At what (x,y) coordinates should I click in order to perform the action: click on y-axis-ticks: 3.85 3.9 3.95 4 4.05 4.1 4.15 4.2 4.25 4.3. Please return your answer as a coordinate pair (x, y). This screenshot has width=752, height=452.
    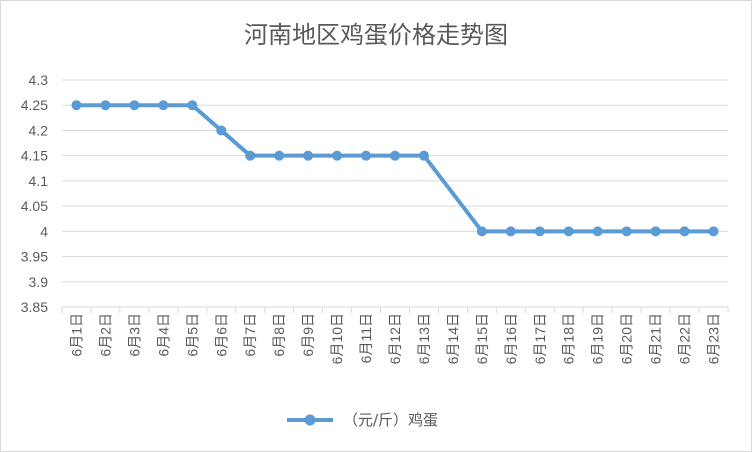
    Looking at the image, I should click on (34, 193).